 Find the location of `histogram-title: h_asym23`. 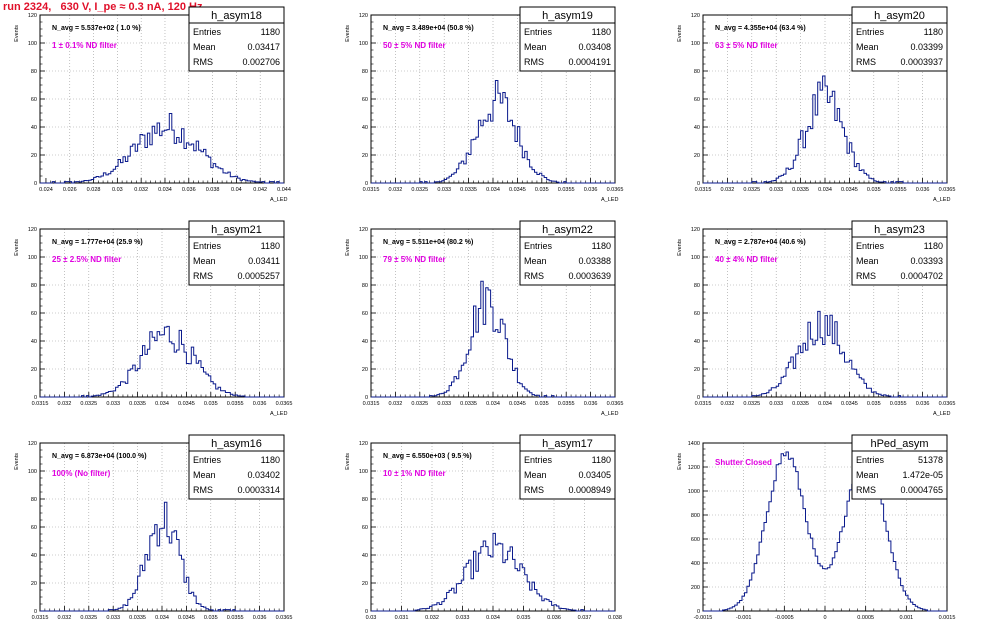

histogram-title: h_asym23 is located at coordinates (899, 230).